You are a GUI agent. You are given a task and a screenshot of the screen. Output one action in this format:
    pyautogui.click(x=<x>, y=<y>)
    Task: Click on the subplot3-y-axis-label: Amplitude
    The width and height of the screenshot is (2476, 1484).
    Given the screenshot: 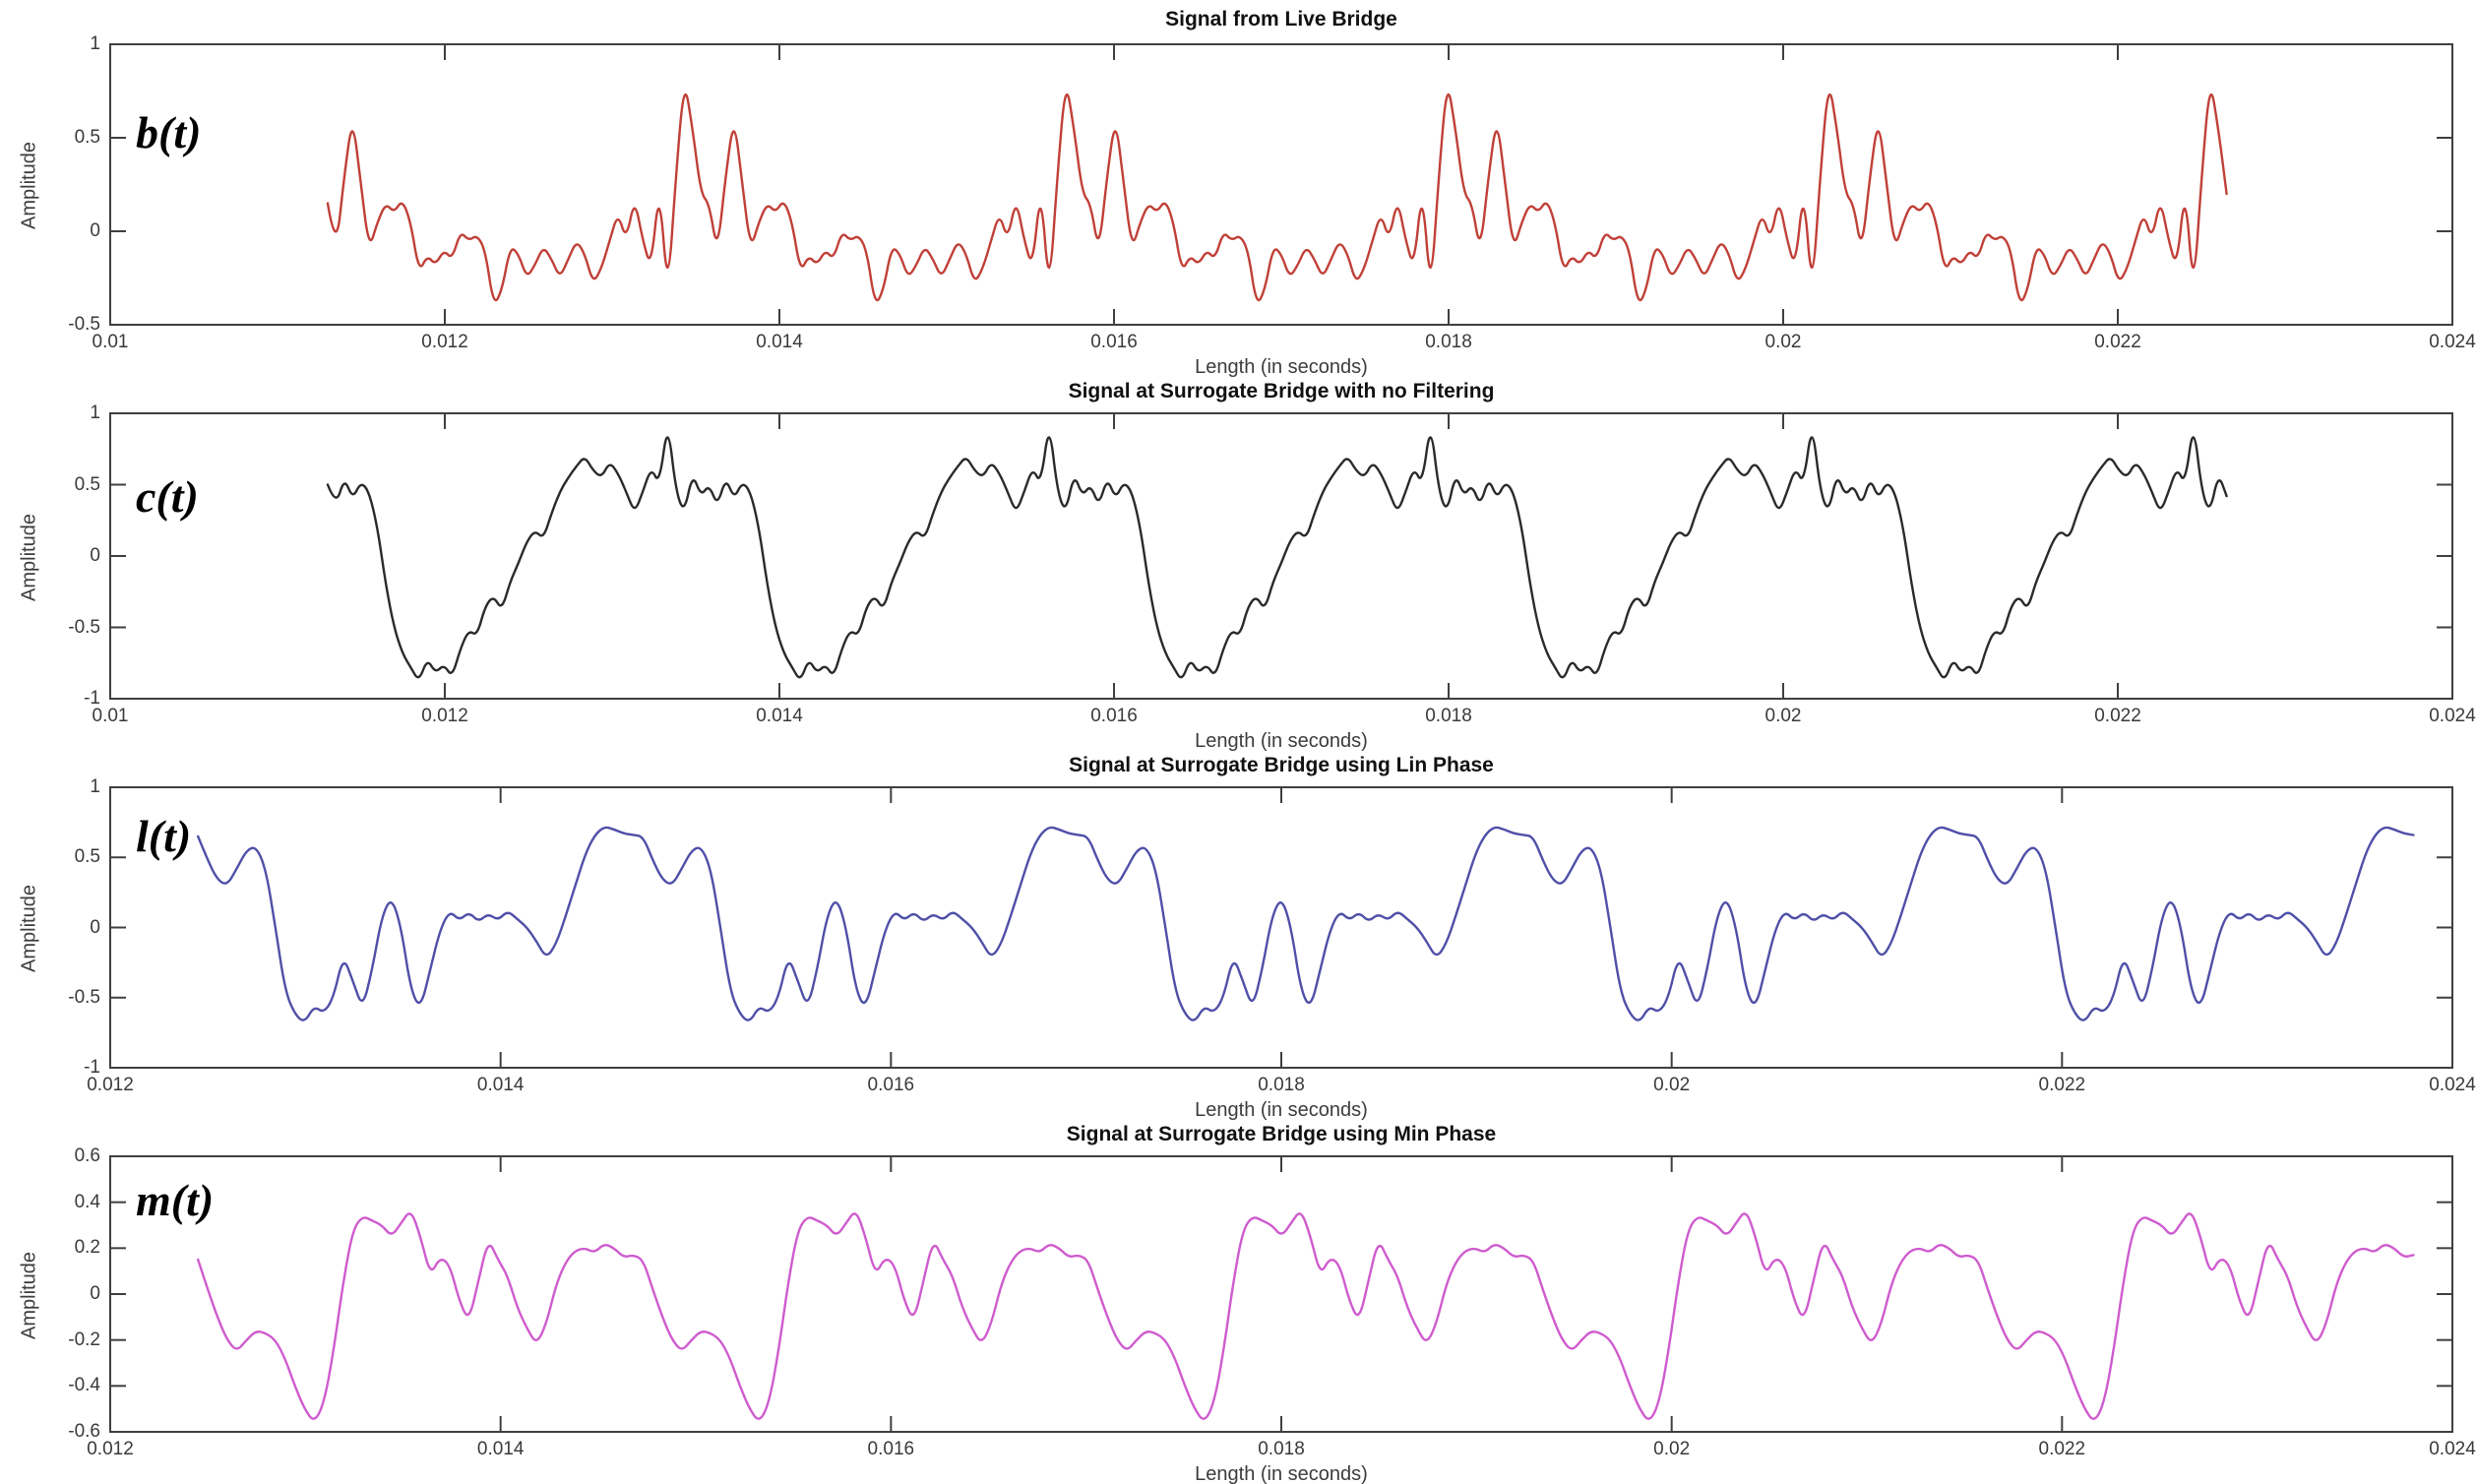 What is the action you would take?
    pyautogui.click(x=29, y=929)
    